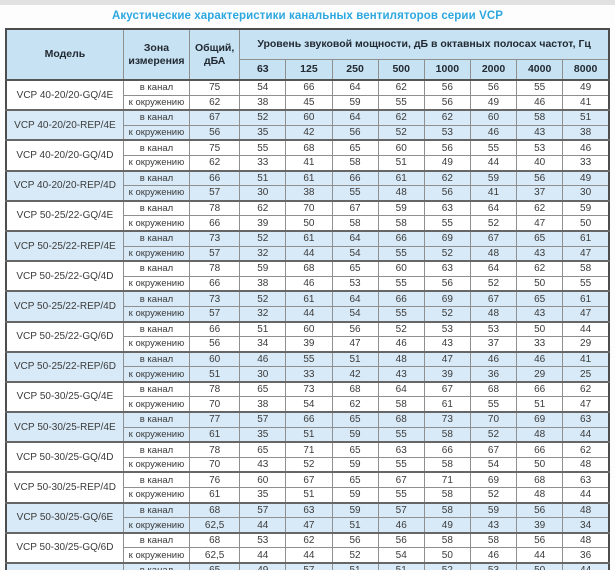  Describe the element at coordinates (540, 163) in the screenshot. I see `band-value-4000hz: 40` at that location.